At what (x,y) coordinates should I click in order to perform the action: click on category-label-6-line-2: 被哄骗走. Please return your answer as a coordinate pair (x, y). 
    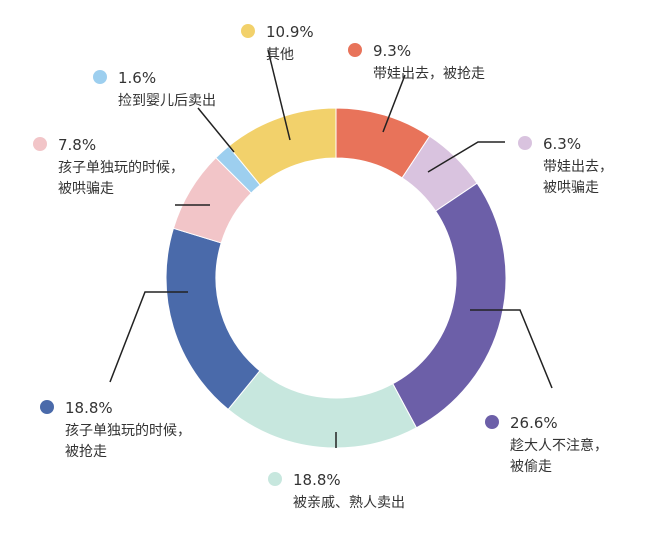
    Looking at the image, I should click on (86, 189).